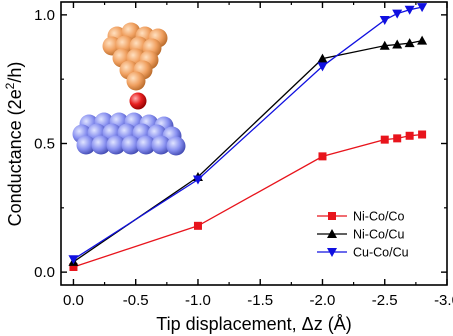  What do you see at coordinates (138, 101) in the screenshot?
I see `adatom` at bounding box center [138, 101].